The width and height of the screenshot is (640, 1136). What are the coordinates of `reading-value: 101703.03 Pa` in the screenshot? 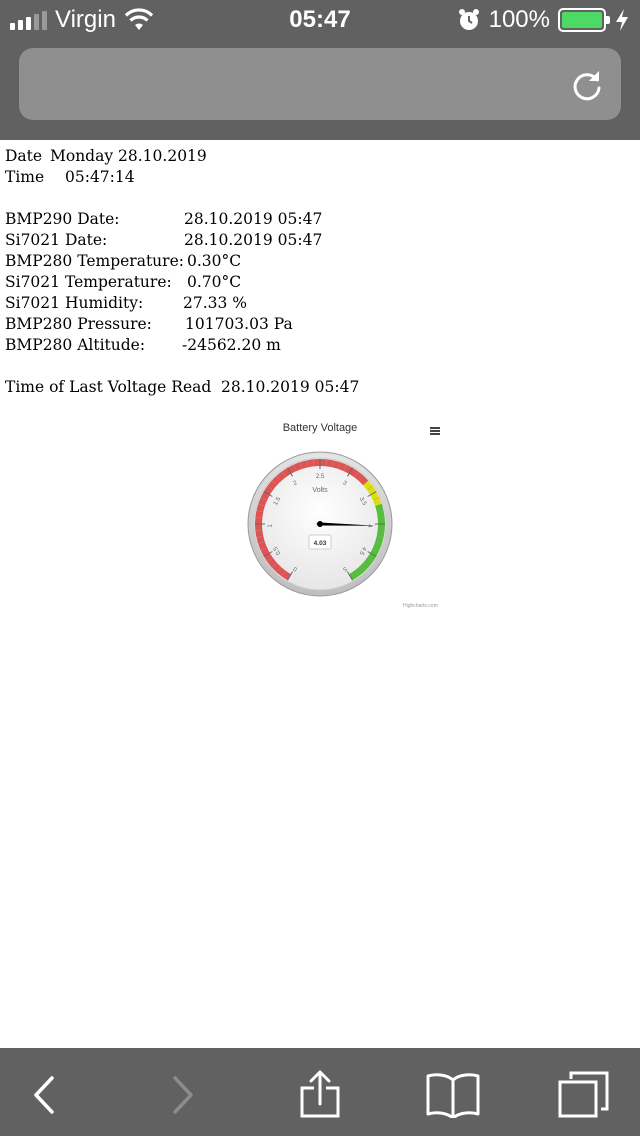 It's located at (239, 324).